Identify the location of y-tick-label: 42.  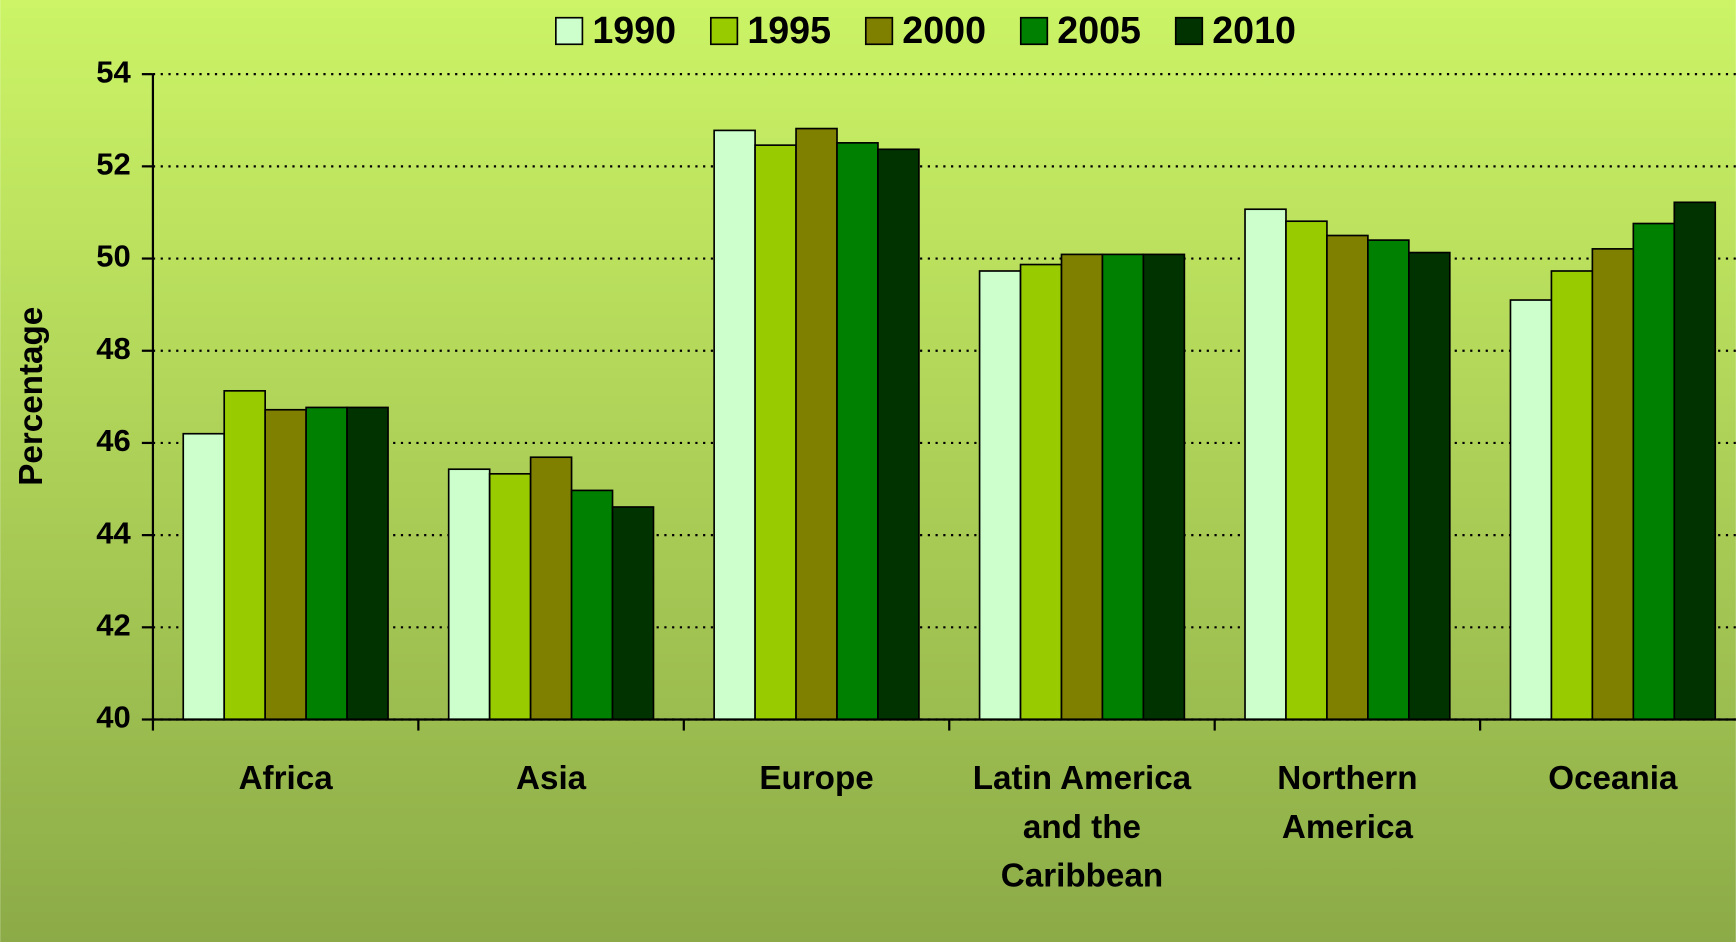
(113, 625).